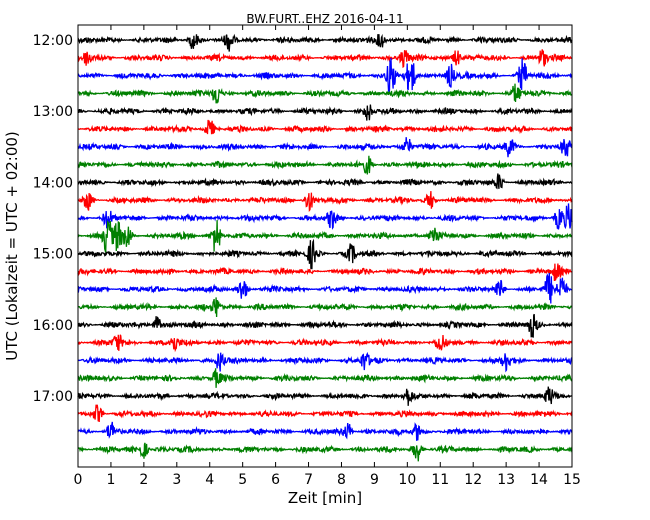 The image size is (650, 520). Describe the element at coordinates (341, 480) in the screenshot. I see `x-tick-label-8: 8` at that location.